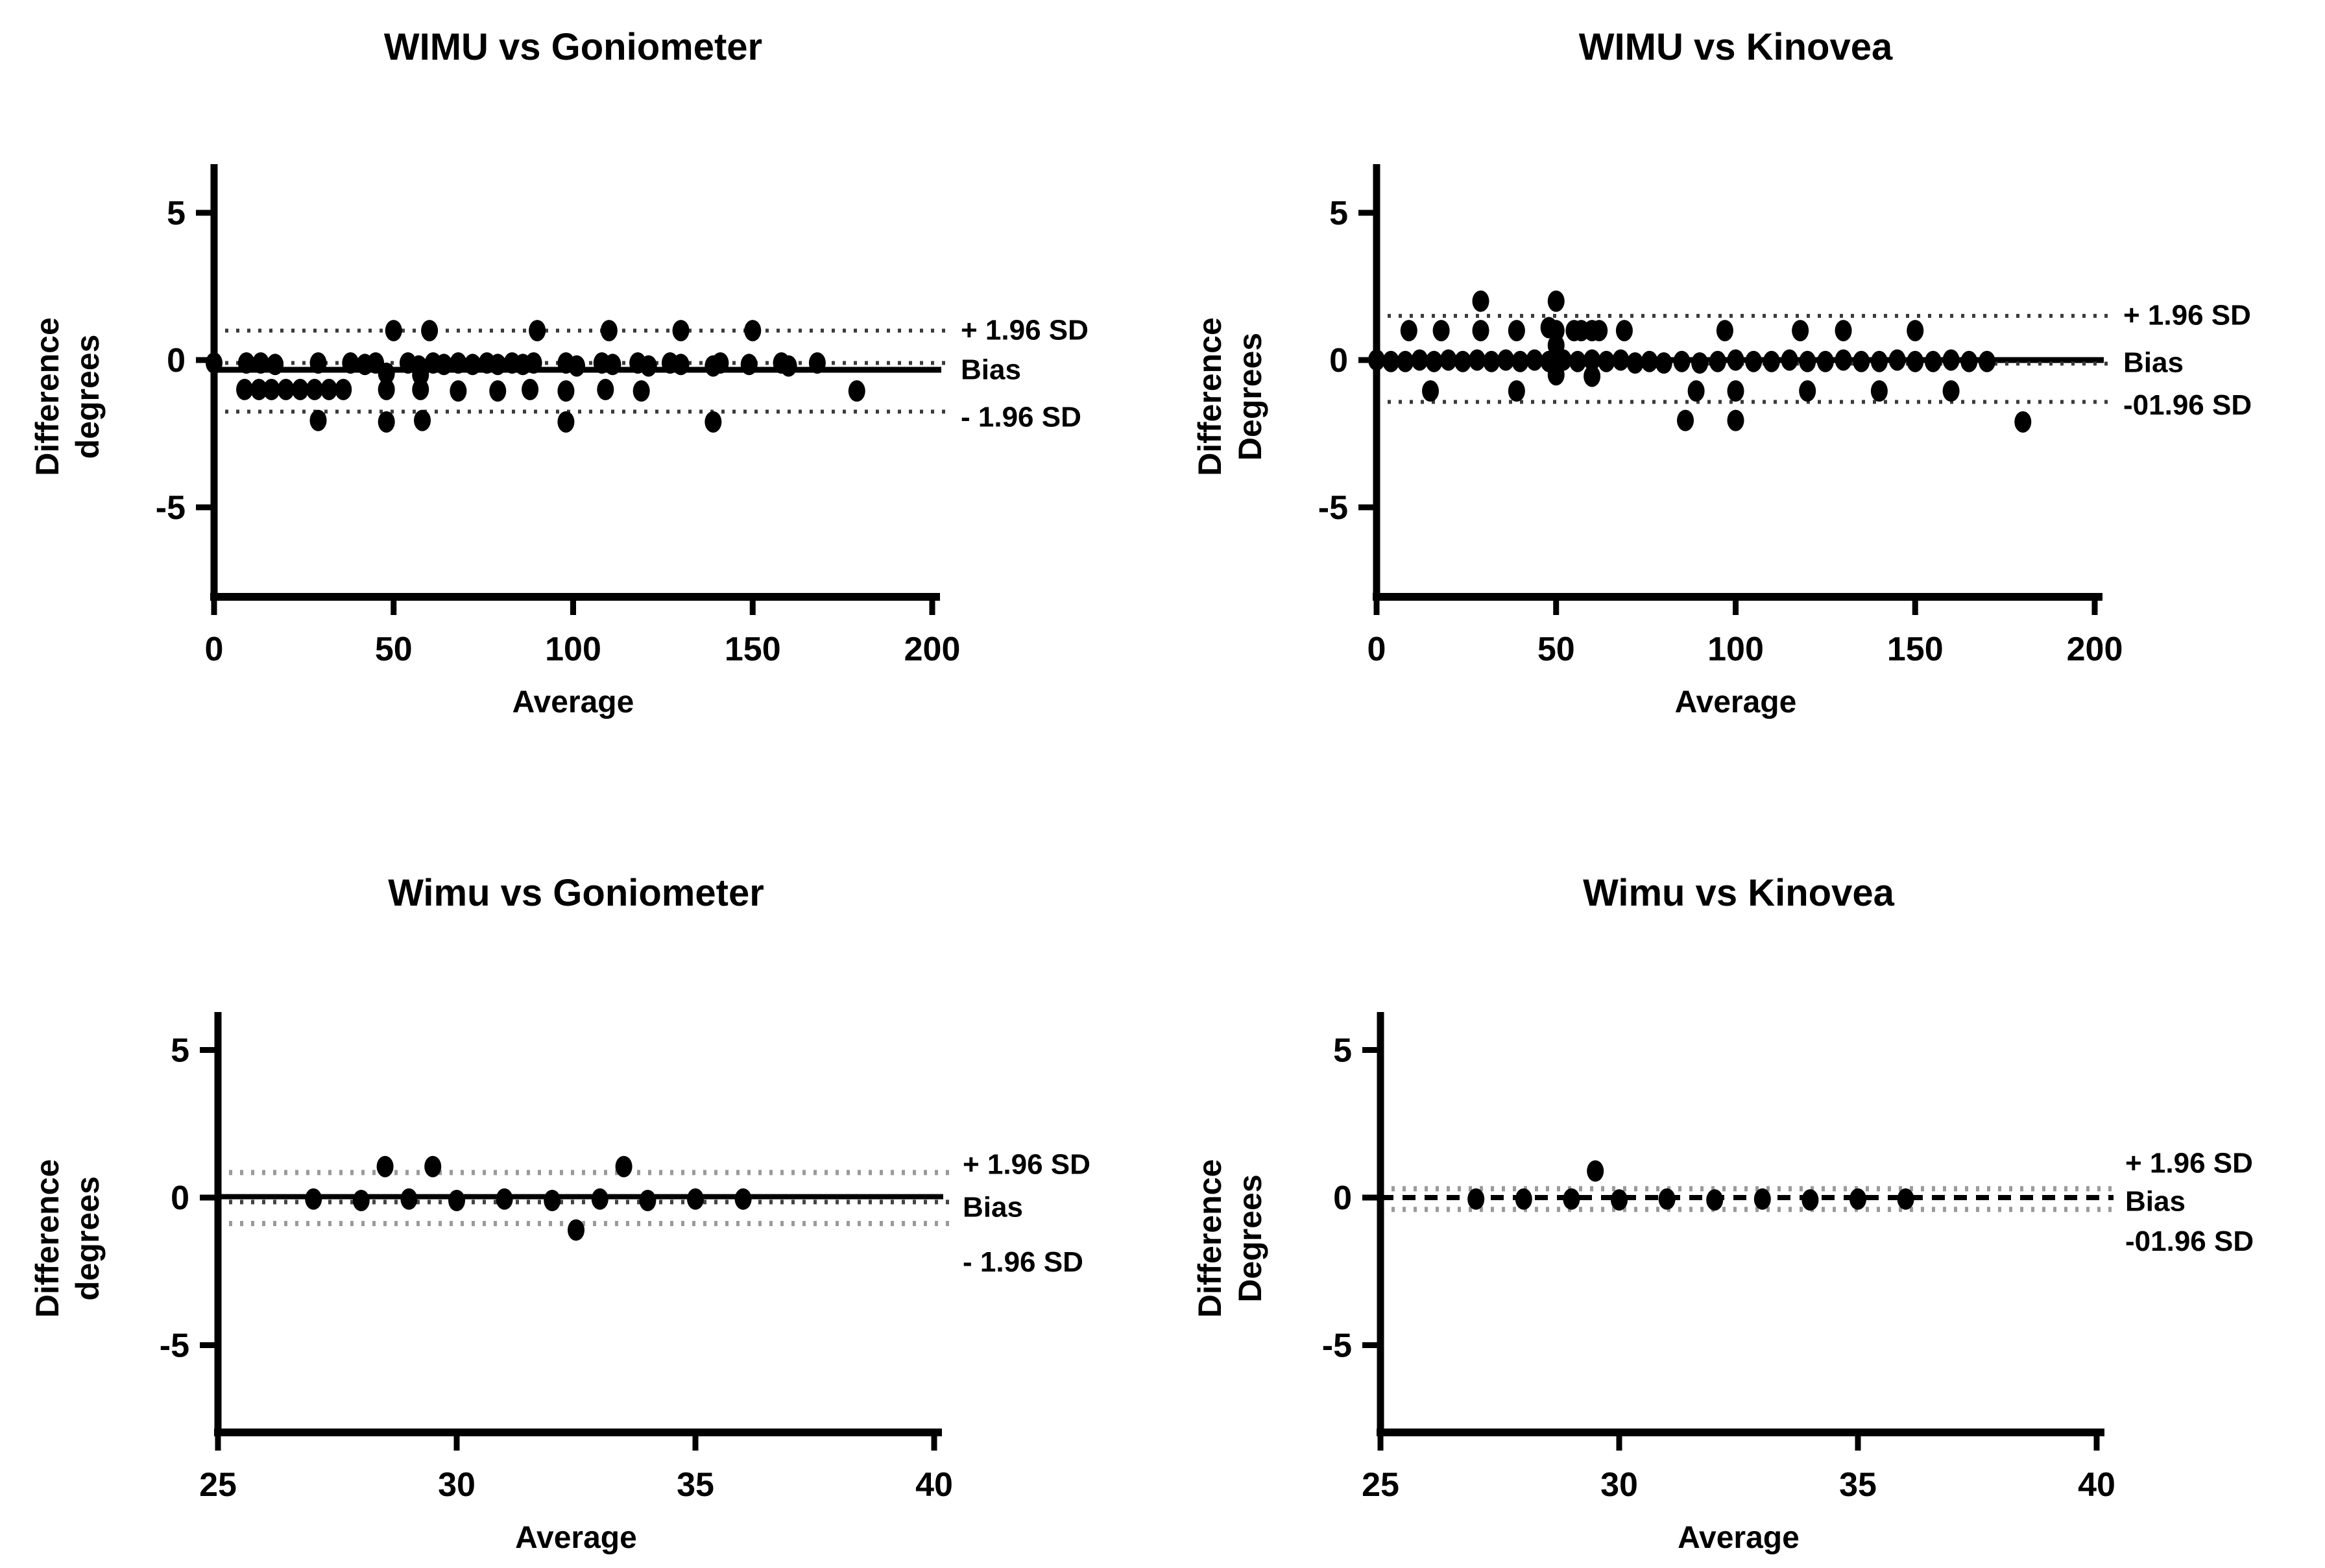  I want to click on x-tick-label: 0, so click(214, 649).